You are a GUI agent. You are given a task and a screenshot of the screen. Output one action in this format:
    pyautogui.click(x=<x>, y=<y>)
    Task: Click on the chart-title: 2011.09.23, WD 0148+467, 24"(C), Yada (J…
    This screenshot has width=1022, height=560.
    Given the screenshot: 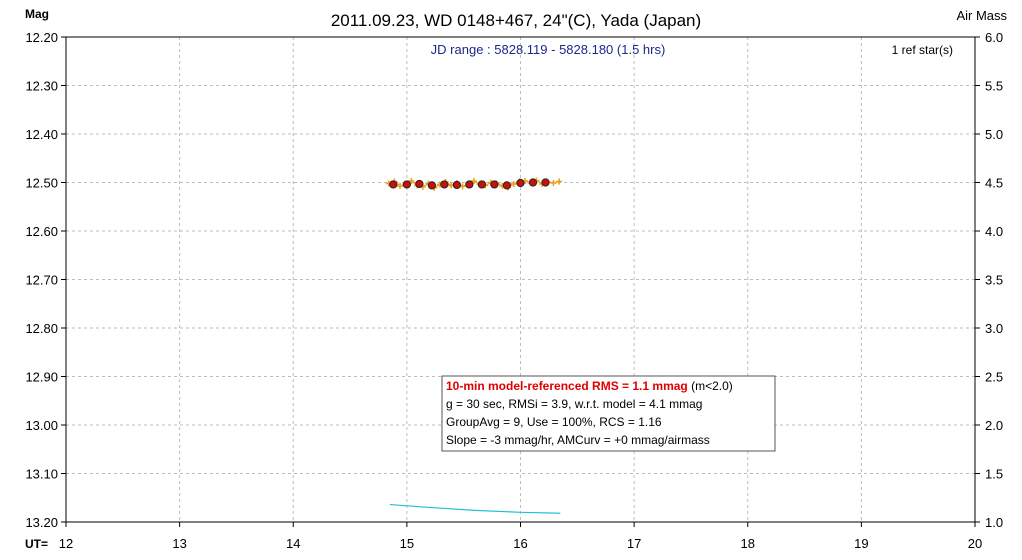 What is the action you would take?
    pyautogui.click(x=516, y=20)
    